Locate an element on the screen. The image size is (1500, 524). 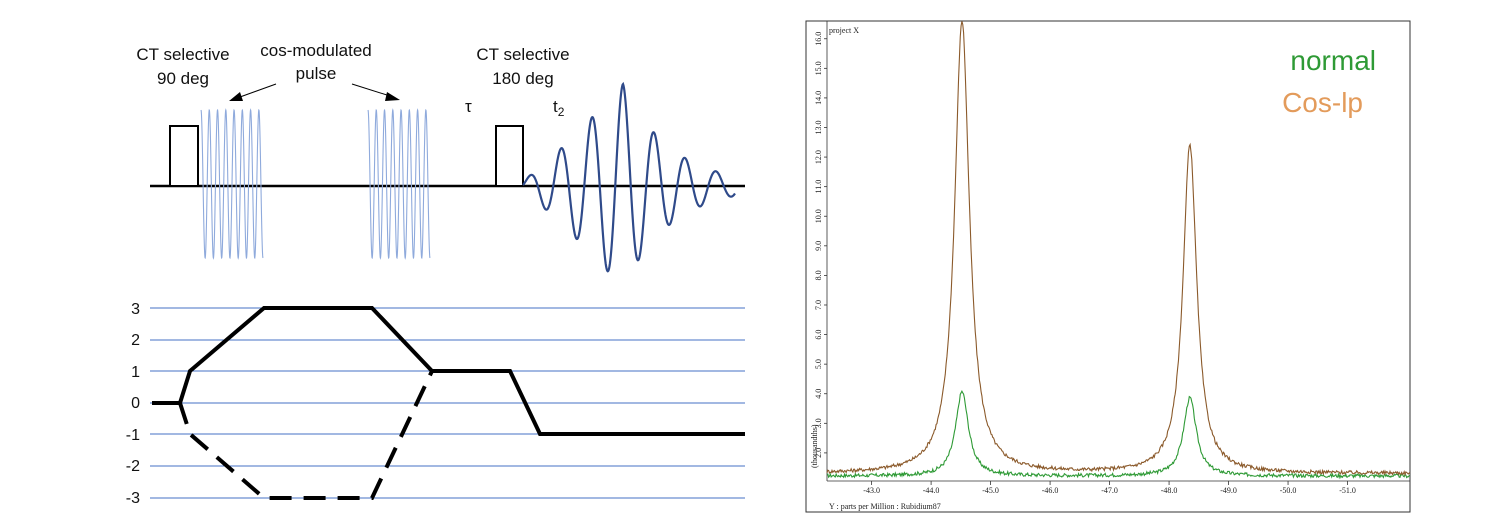
spectrum-x-tick-label: -44.0 is located at coordinates (931, 490).